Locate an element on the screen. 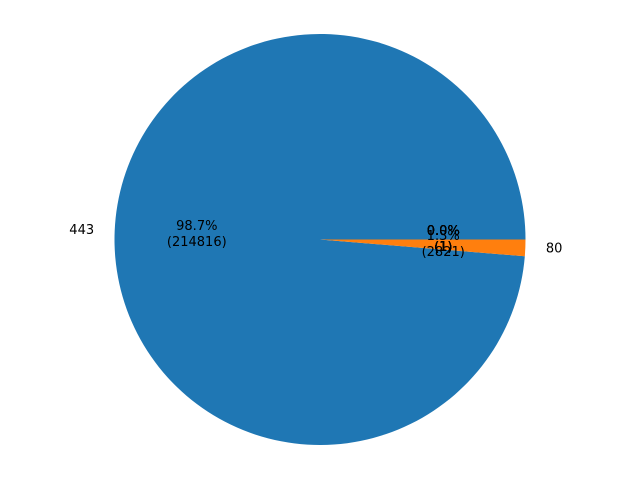  slice-percent-label: 1.3% is located at coordinates (443, 236).